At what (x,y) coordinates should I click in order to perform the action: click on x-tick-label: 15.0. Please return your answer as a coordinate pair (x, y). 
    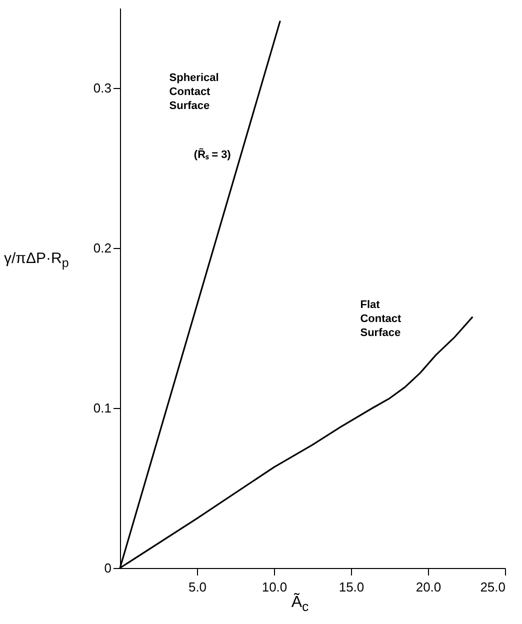
    Looking at the image, I should click on (351, 587).